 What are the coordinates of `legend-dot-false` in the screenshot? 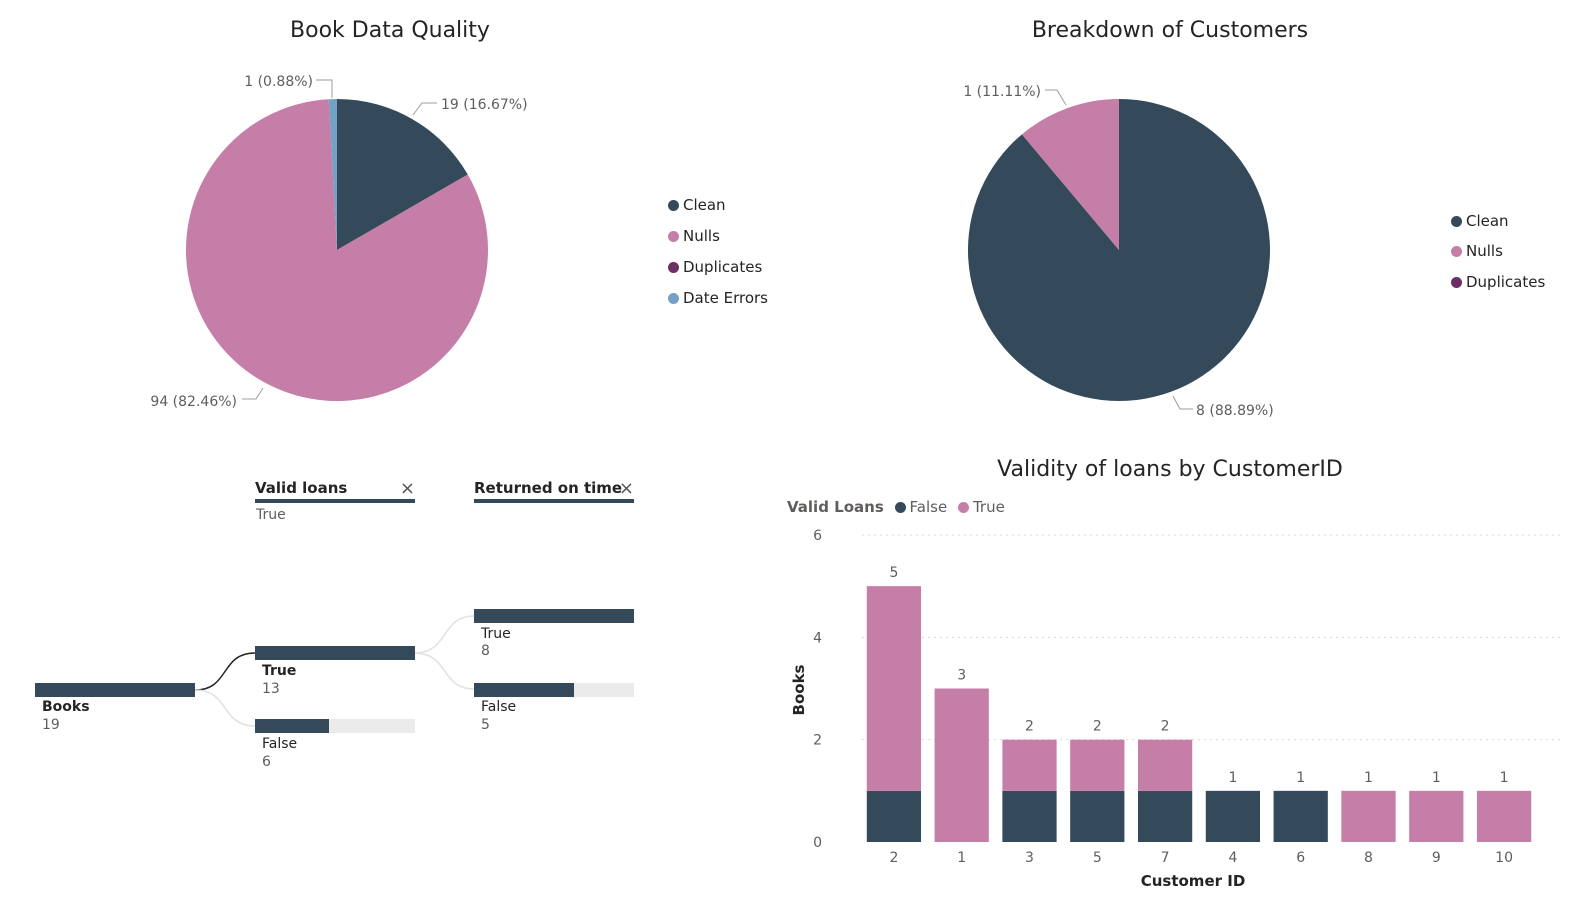 It's located at (900, 507).